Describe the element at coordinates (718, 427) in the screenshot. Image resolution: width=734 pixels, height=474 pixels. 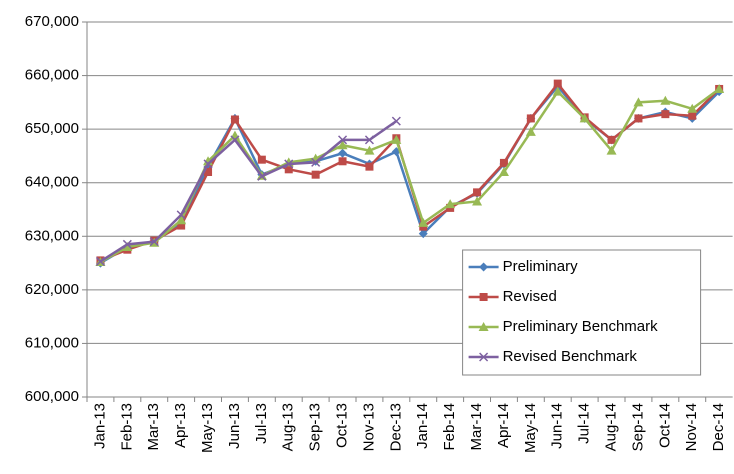
I see `x-tick-label: Dec-14` at that location.